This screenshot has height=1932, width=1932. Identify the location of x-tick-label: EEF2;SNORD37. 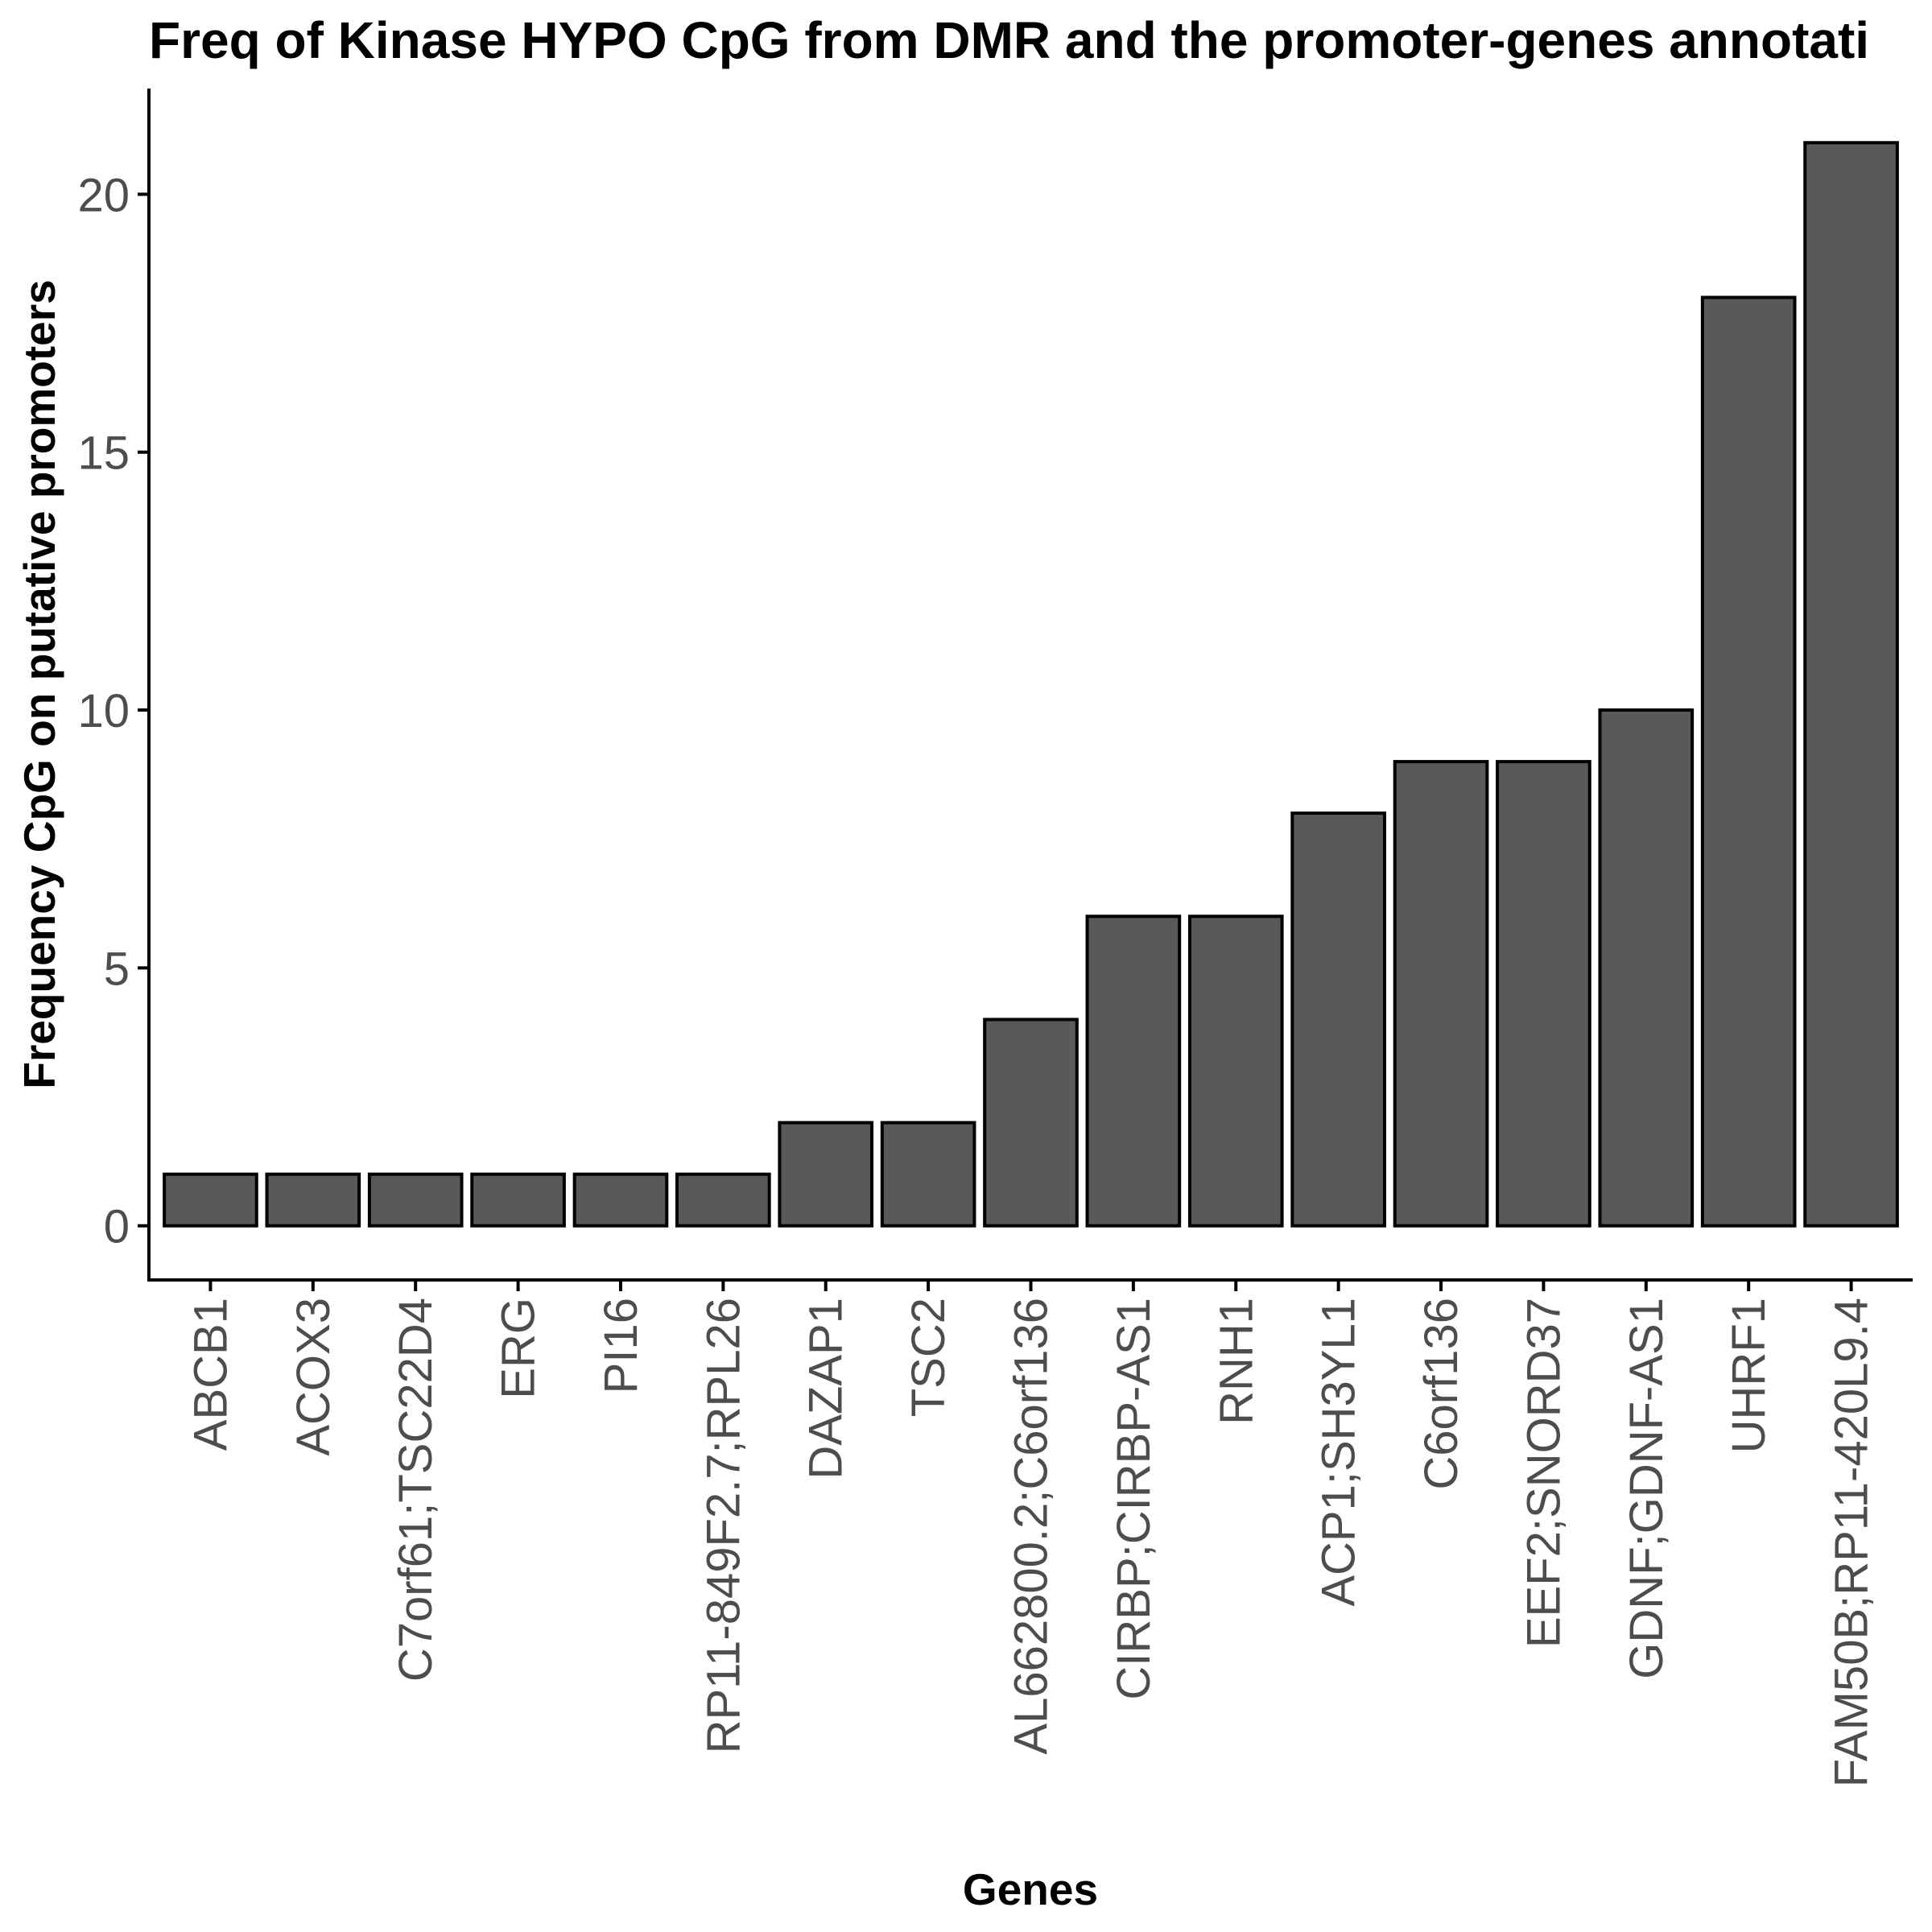
(1543, 1473).